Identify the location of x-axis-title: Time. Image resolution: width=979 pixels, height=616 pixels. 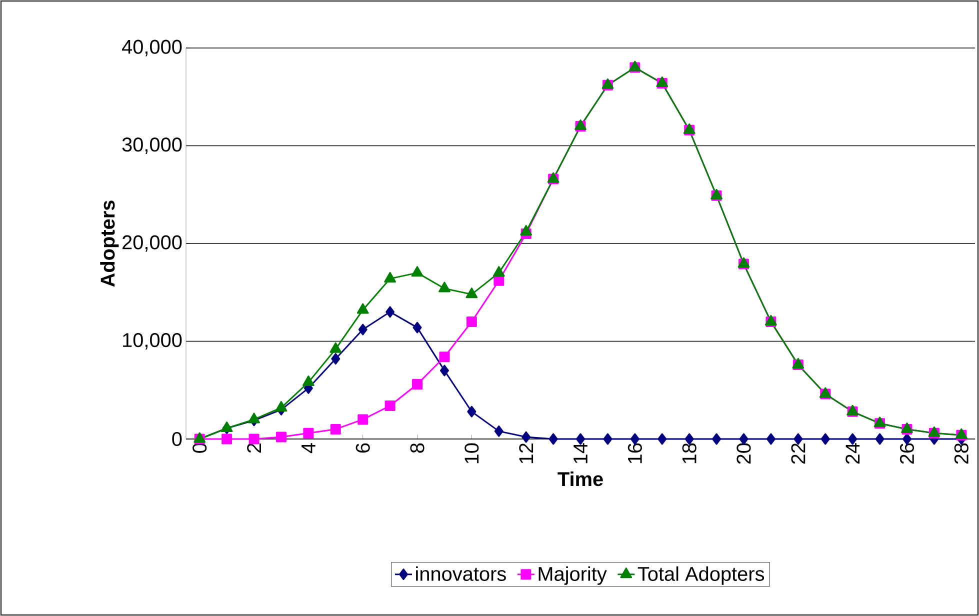
(580, 479).